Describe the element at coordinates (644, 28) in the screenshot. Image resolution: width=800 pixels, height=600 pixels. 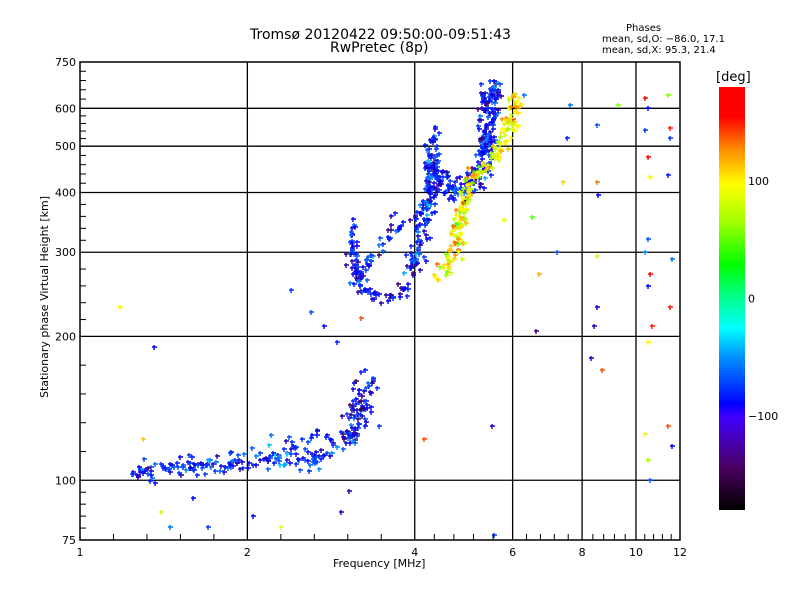
I see `legend-title: Phases` at that location.